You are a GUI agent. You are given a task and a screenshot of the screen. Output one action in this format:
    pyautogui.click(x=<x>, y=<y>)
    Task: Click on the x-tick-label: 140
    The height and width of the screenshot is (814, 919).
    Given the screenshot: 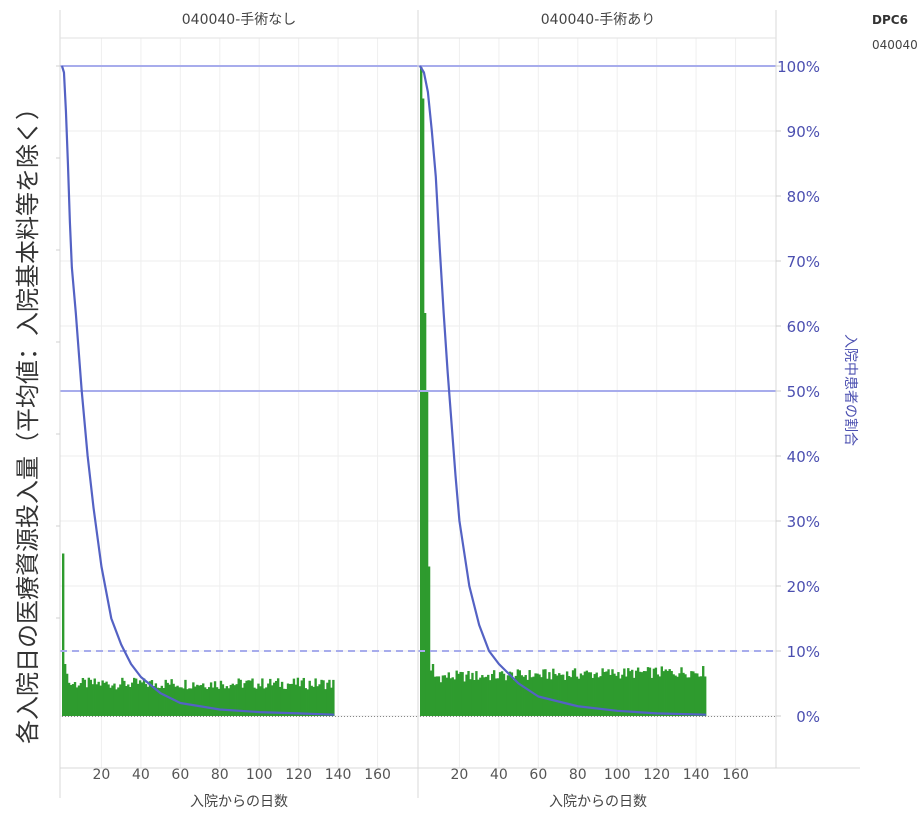 What is the action you would take?
    pyautogui.click(x=338, y=775)
    